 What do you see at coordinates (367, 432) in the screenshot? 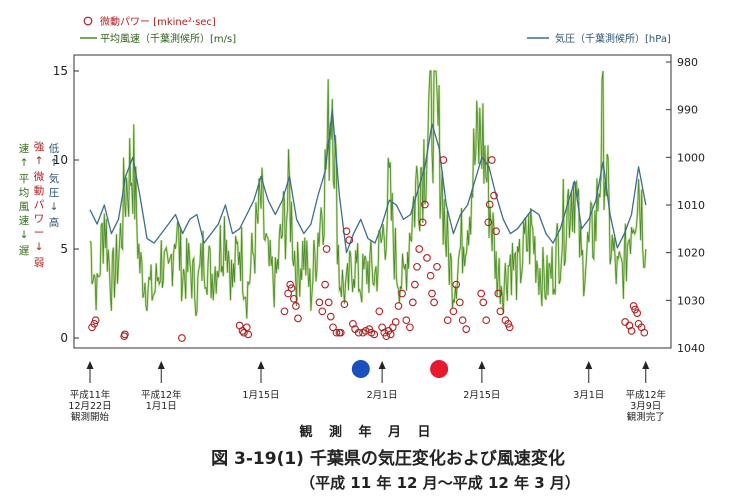
I see `x-axis-label: 観 測 年 月 日` at bounding box center [367, 432].